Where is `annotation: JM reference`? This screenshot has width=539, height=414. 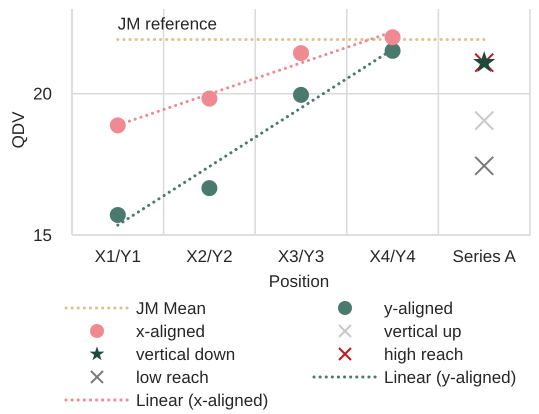 annotation: JM reference is located at coordinates (168, 24).